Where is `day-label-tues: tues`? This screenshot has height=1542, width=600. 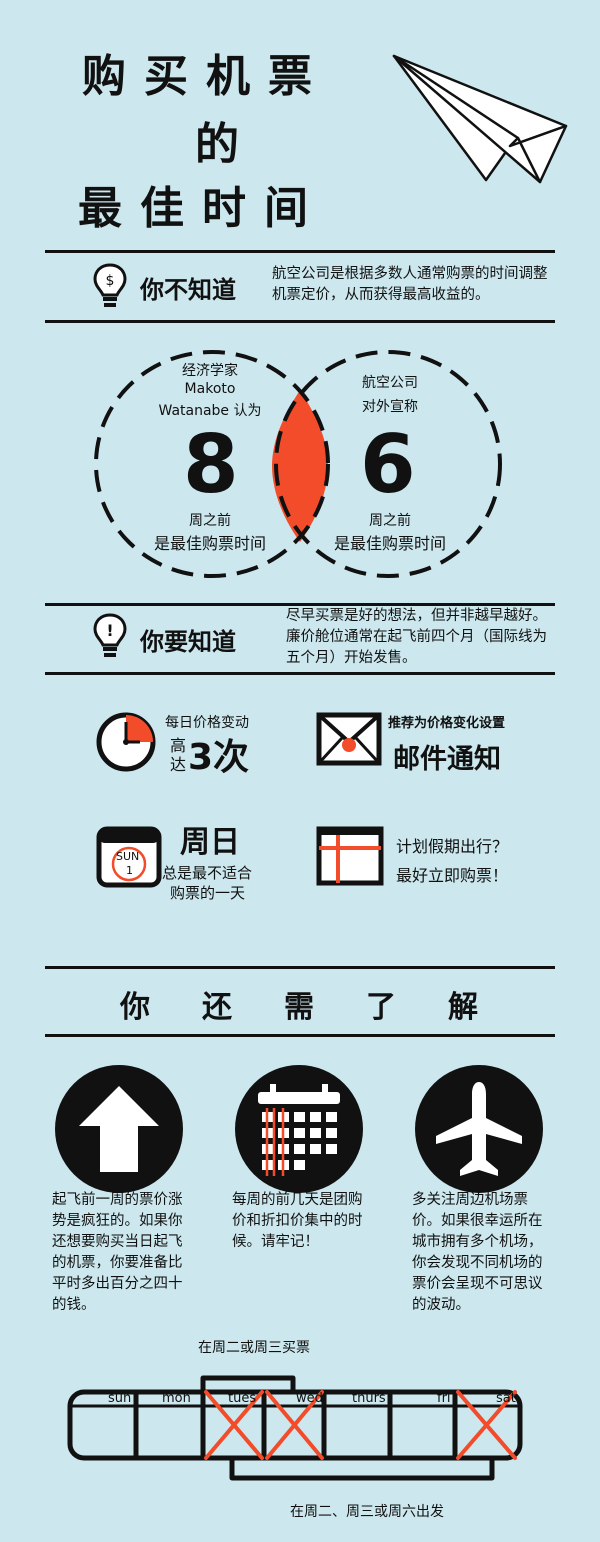
day-label-tues: tues is located at coordinates (242, 1398).